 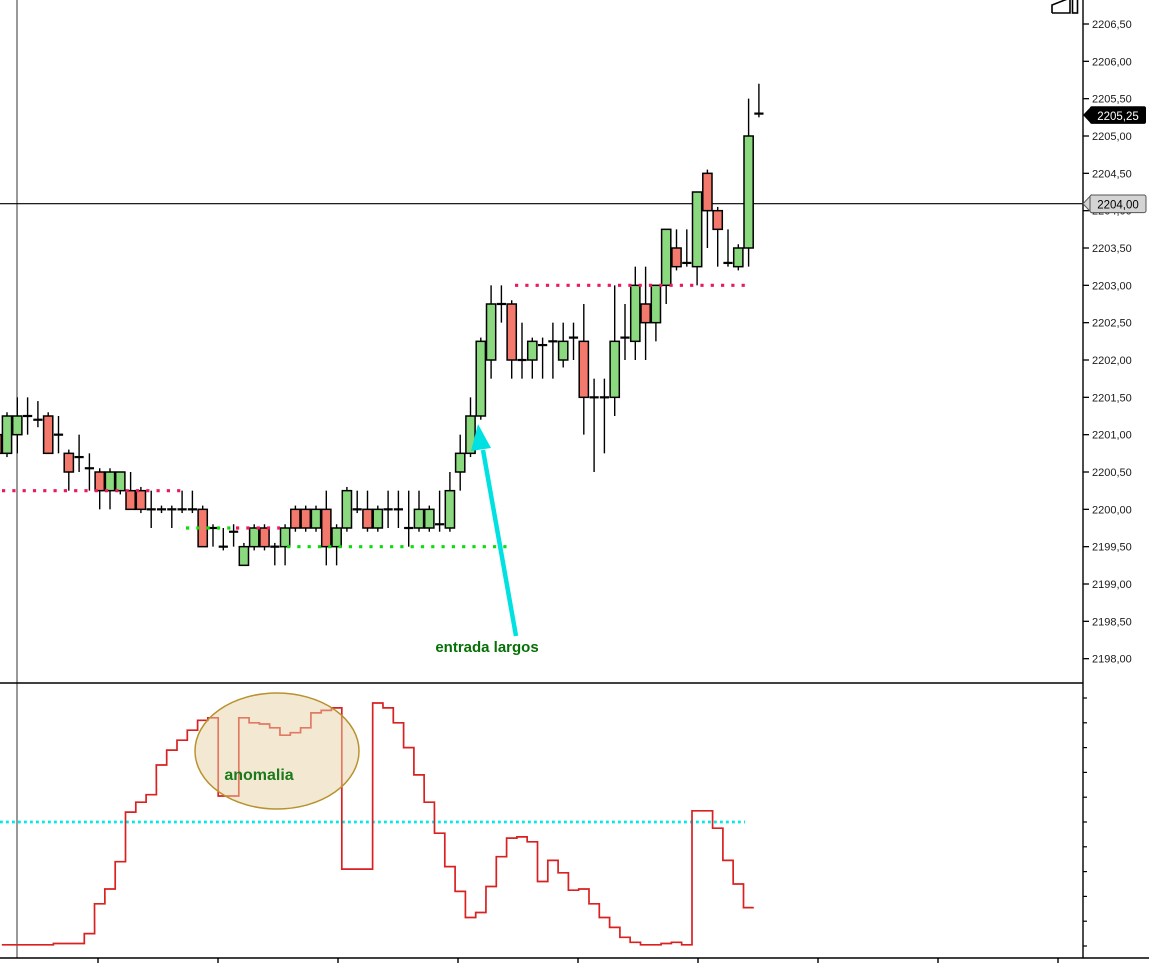 I want to click on price-line-badge-label: 2204,00, so click(x=1118, y=206).